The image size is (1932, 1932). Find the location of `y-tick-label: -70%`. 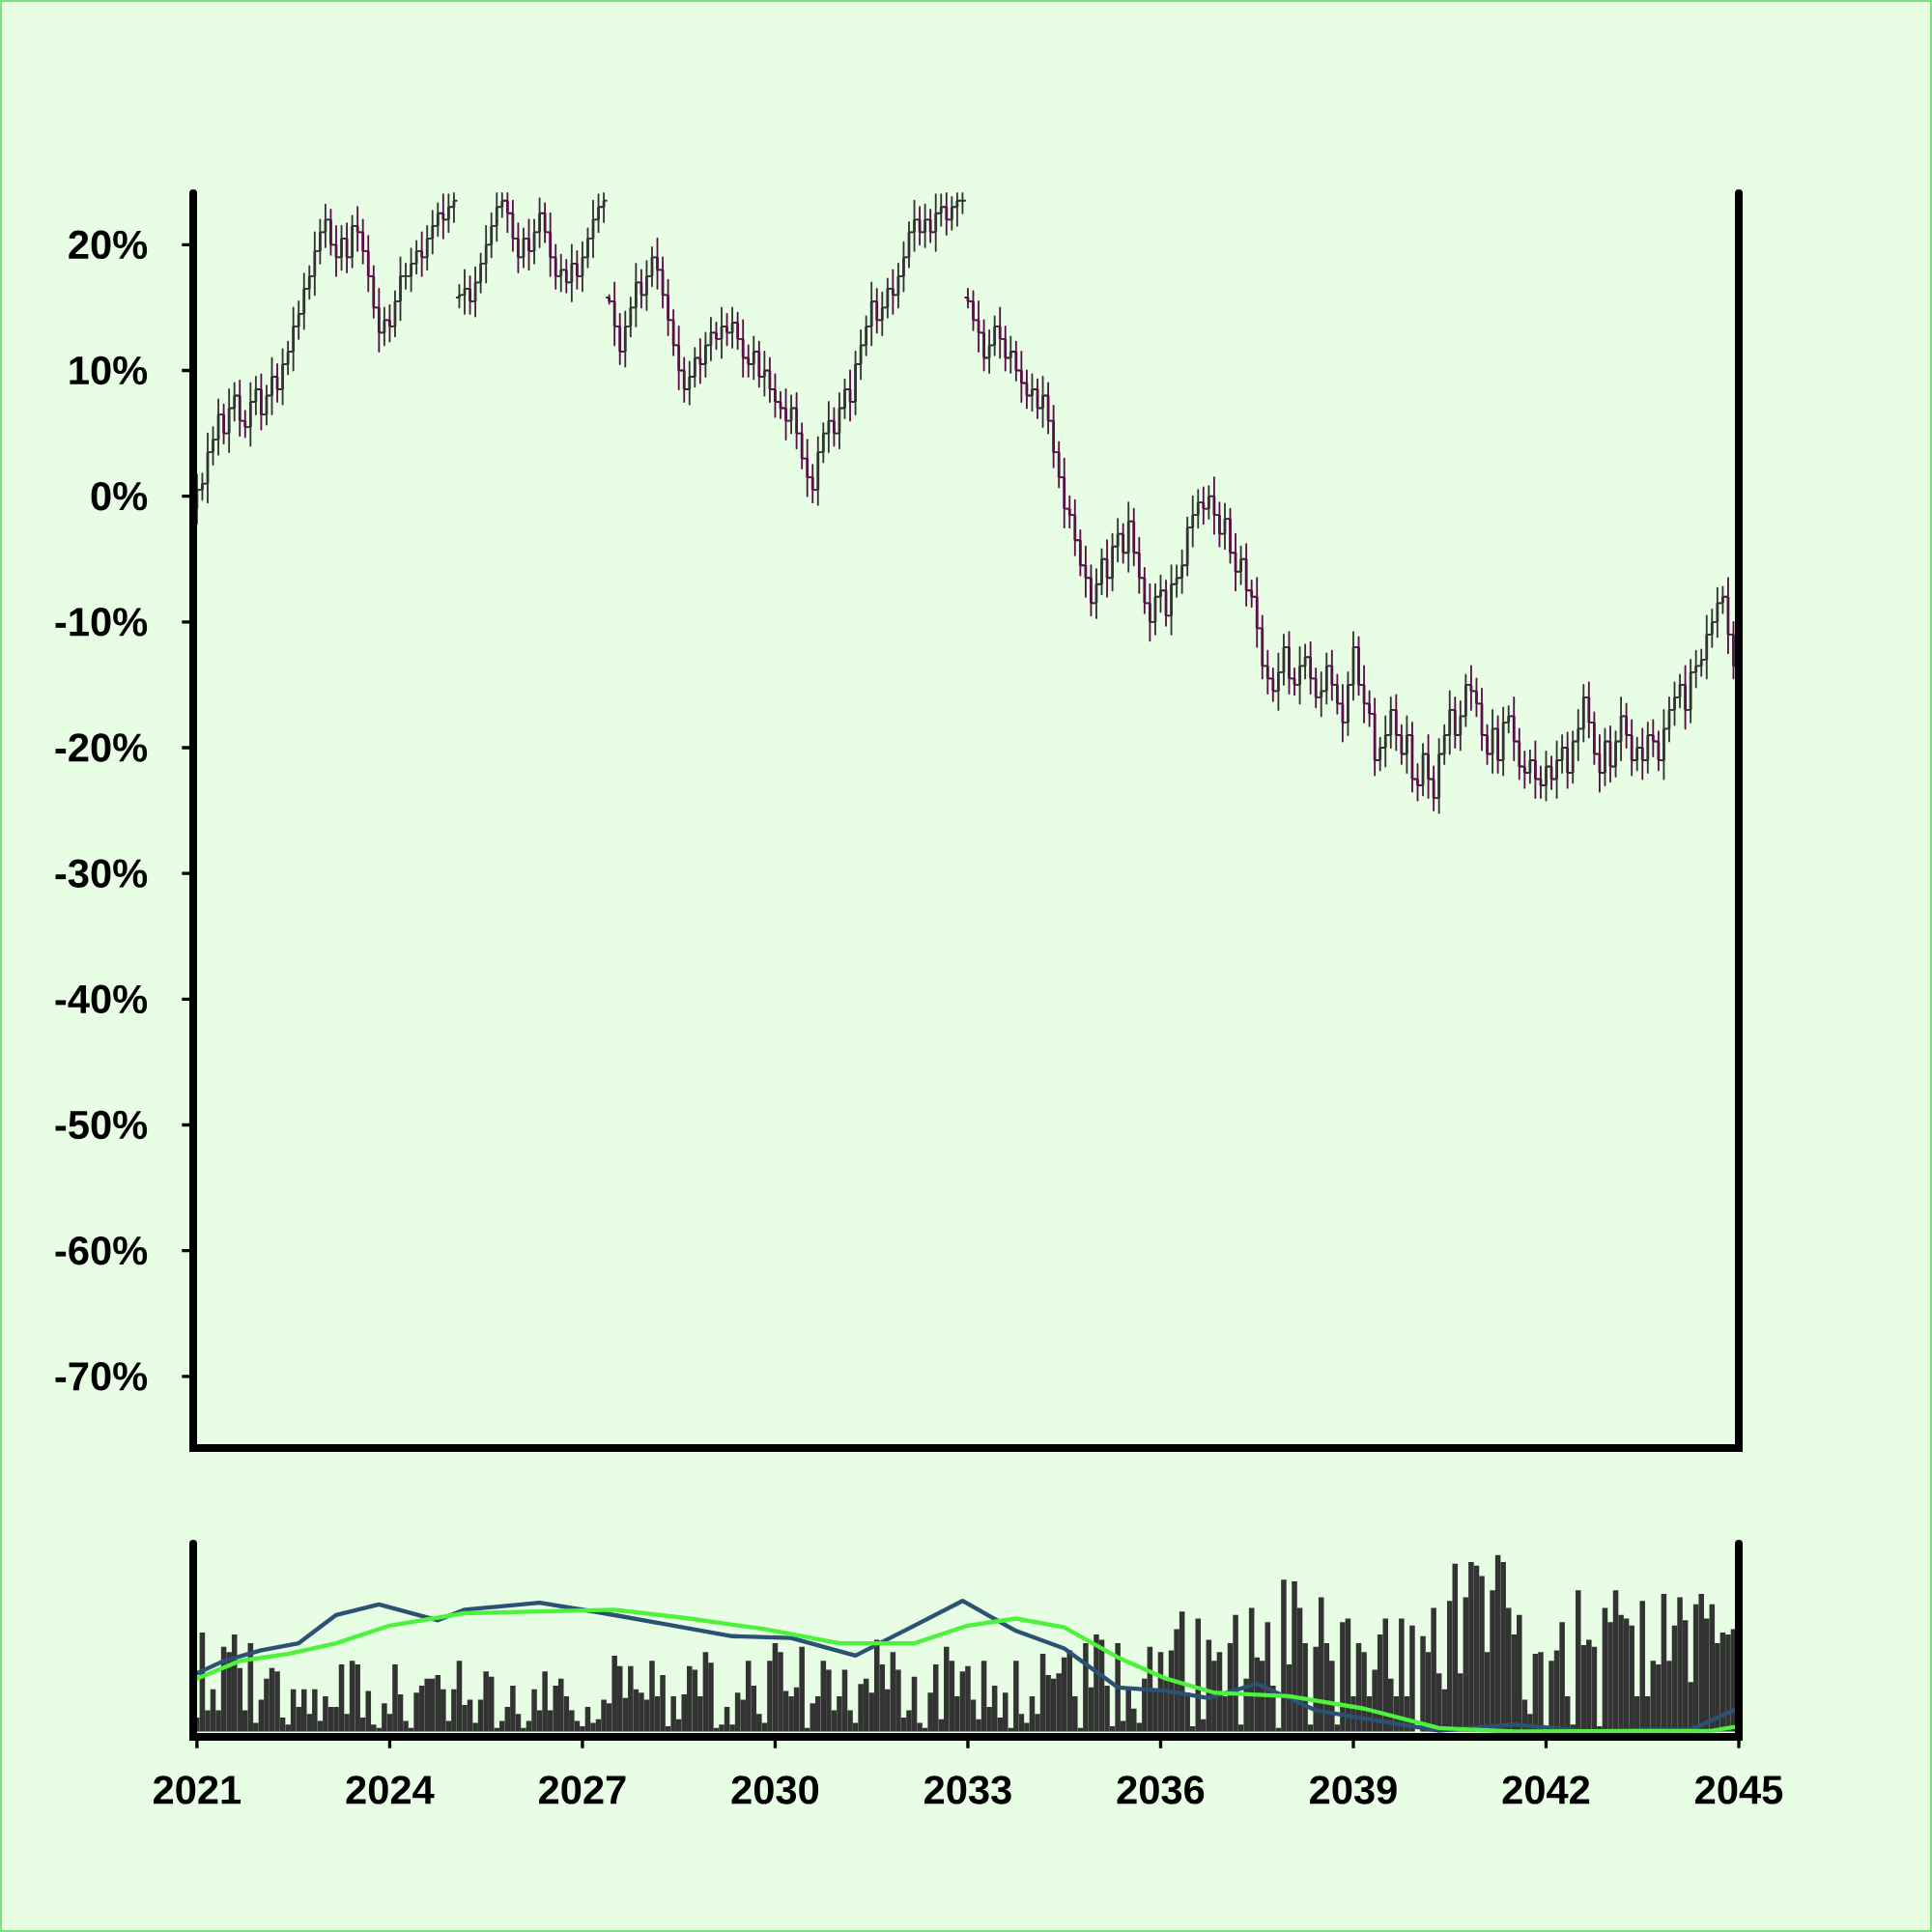

y-tick-label: -70% is located at coordinates (101, 1376).